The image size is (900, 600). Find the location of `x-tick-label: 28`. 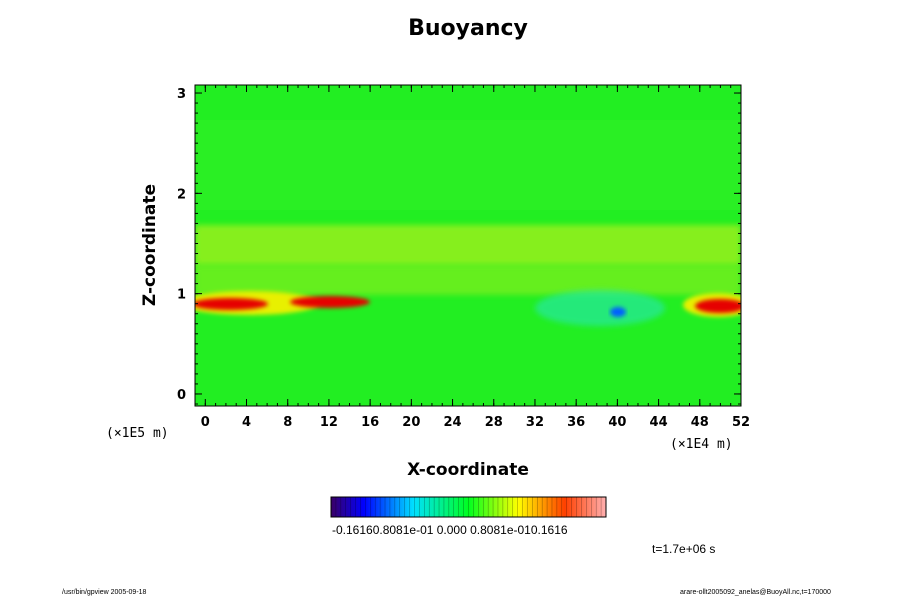

x-tick-label: 28 is located at coordinates (494, 422).